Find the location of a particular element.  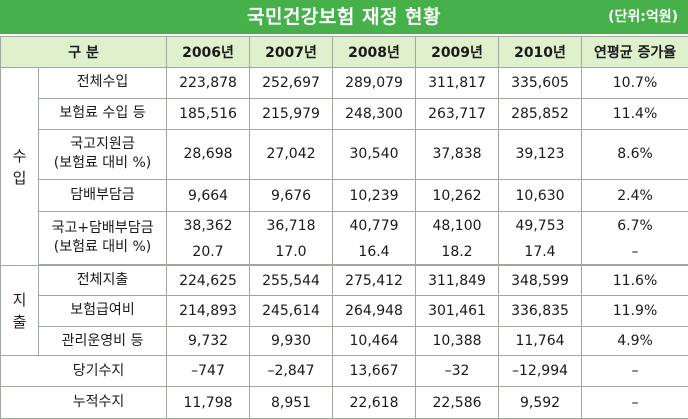

cell-value: 10,464 is located at coordinates (374, 341).